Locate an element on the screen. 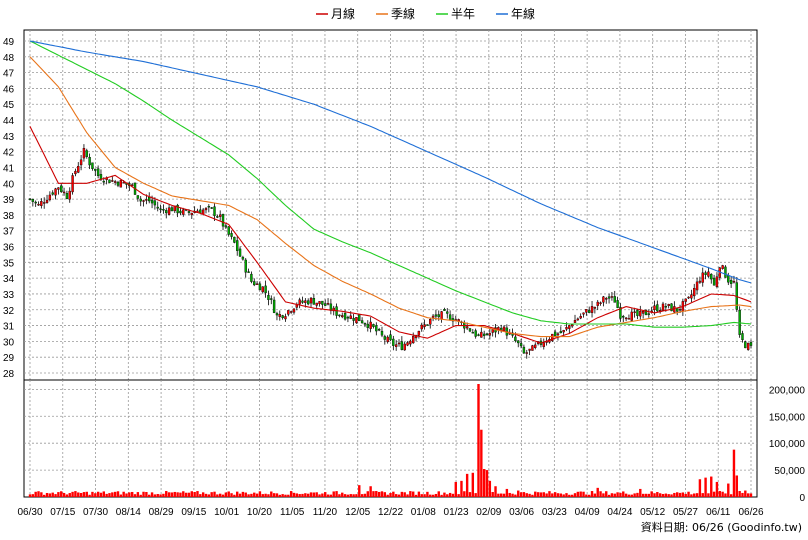 The height and width of the screenshot is (540, 808). x-tick-label: 05/27 is located at coordinates (685, 512).